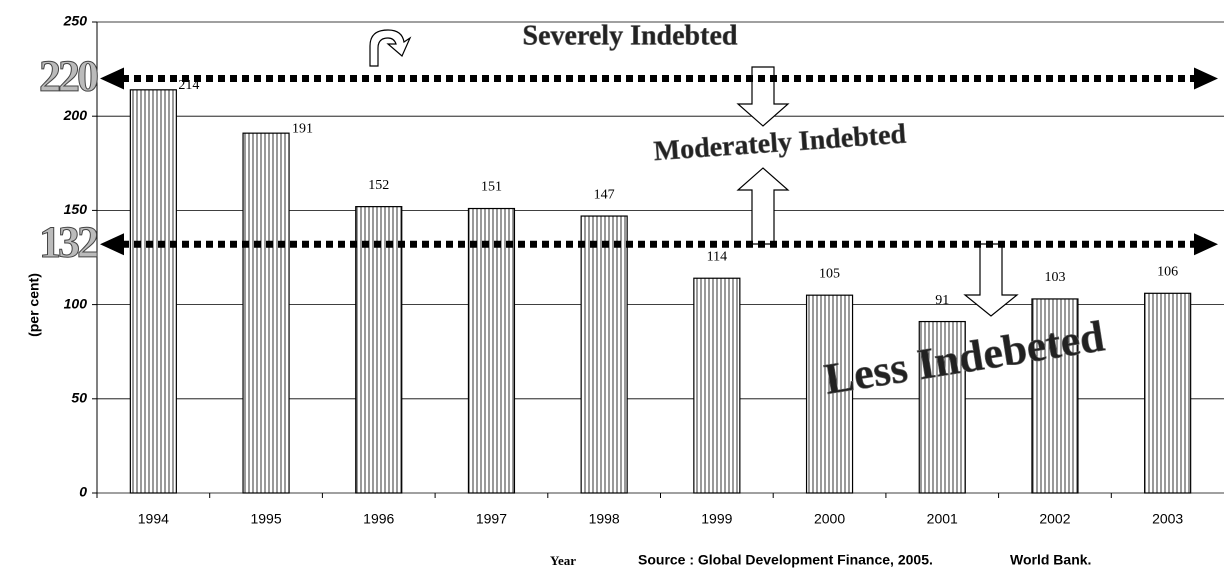  I want to click on value-label: 147, so click(604, 194).